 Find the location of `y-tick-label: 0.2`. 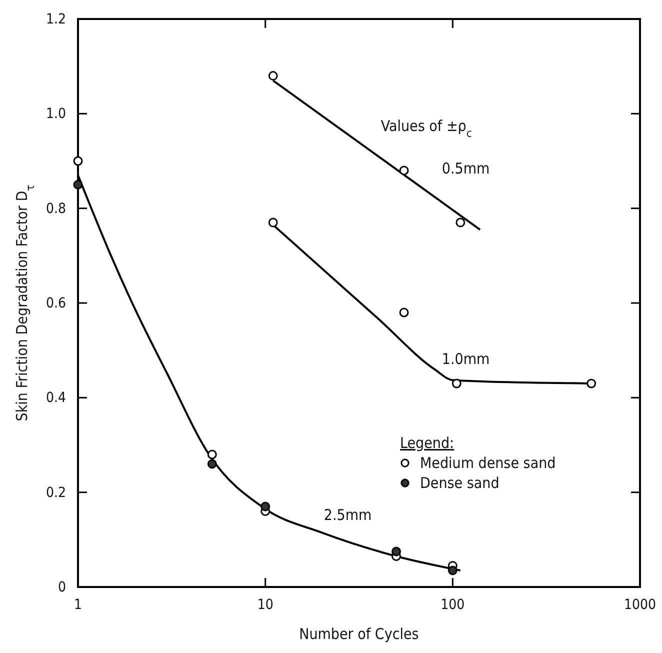

y-tick-label: 0.2 is located at coordinates (56, 492).